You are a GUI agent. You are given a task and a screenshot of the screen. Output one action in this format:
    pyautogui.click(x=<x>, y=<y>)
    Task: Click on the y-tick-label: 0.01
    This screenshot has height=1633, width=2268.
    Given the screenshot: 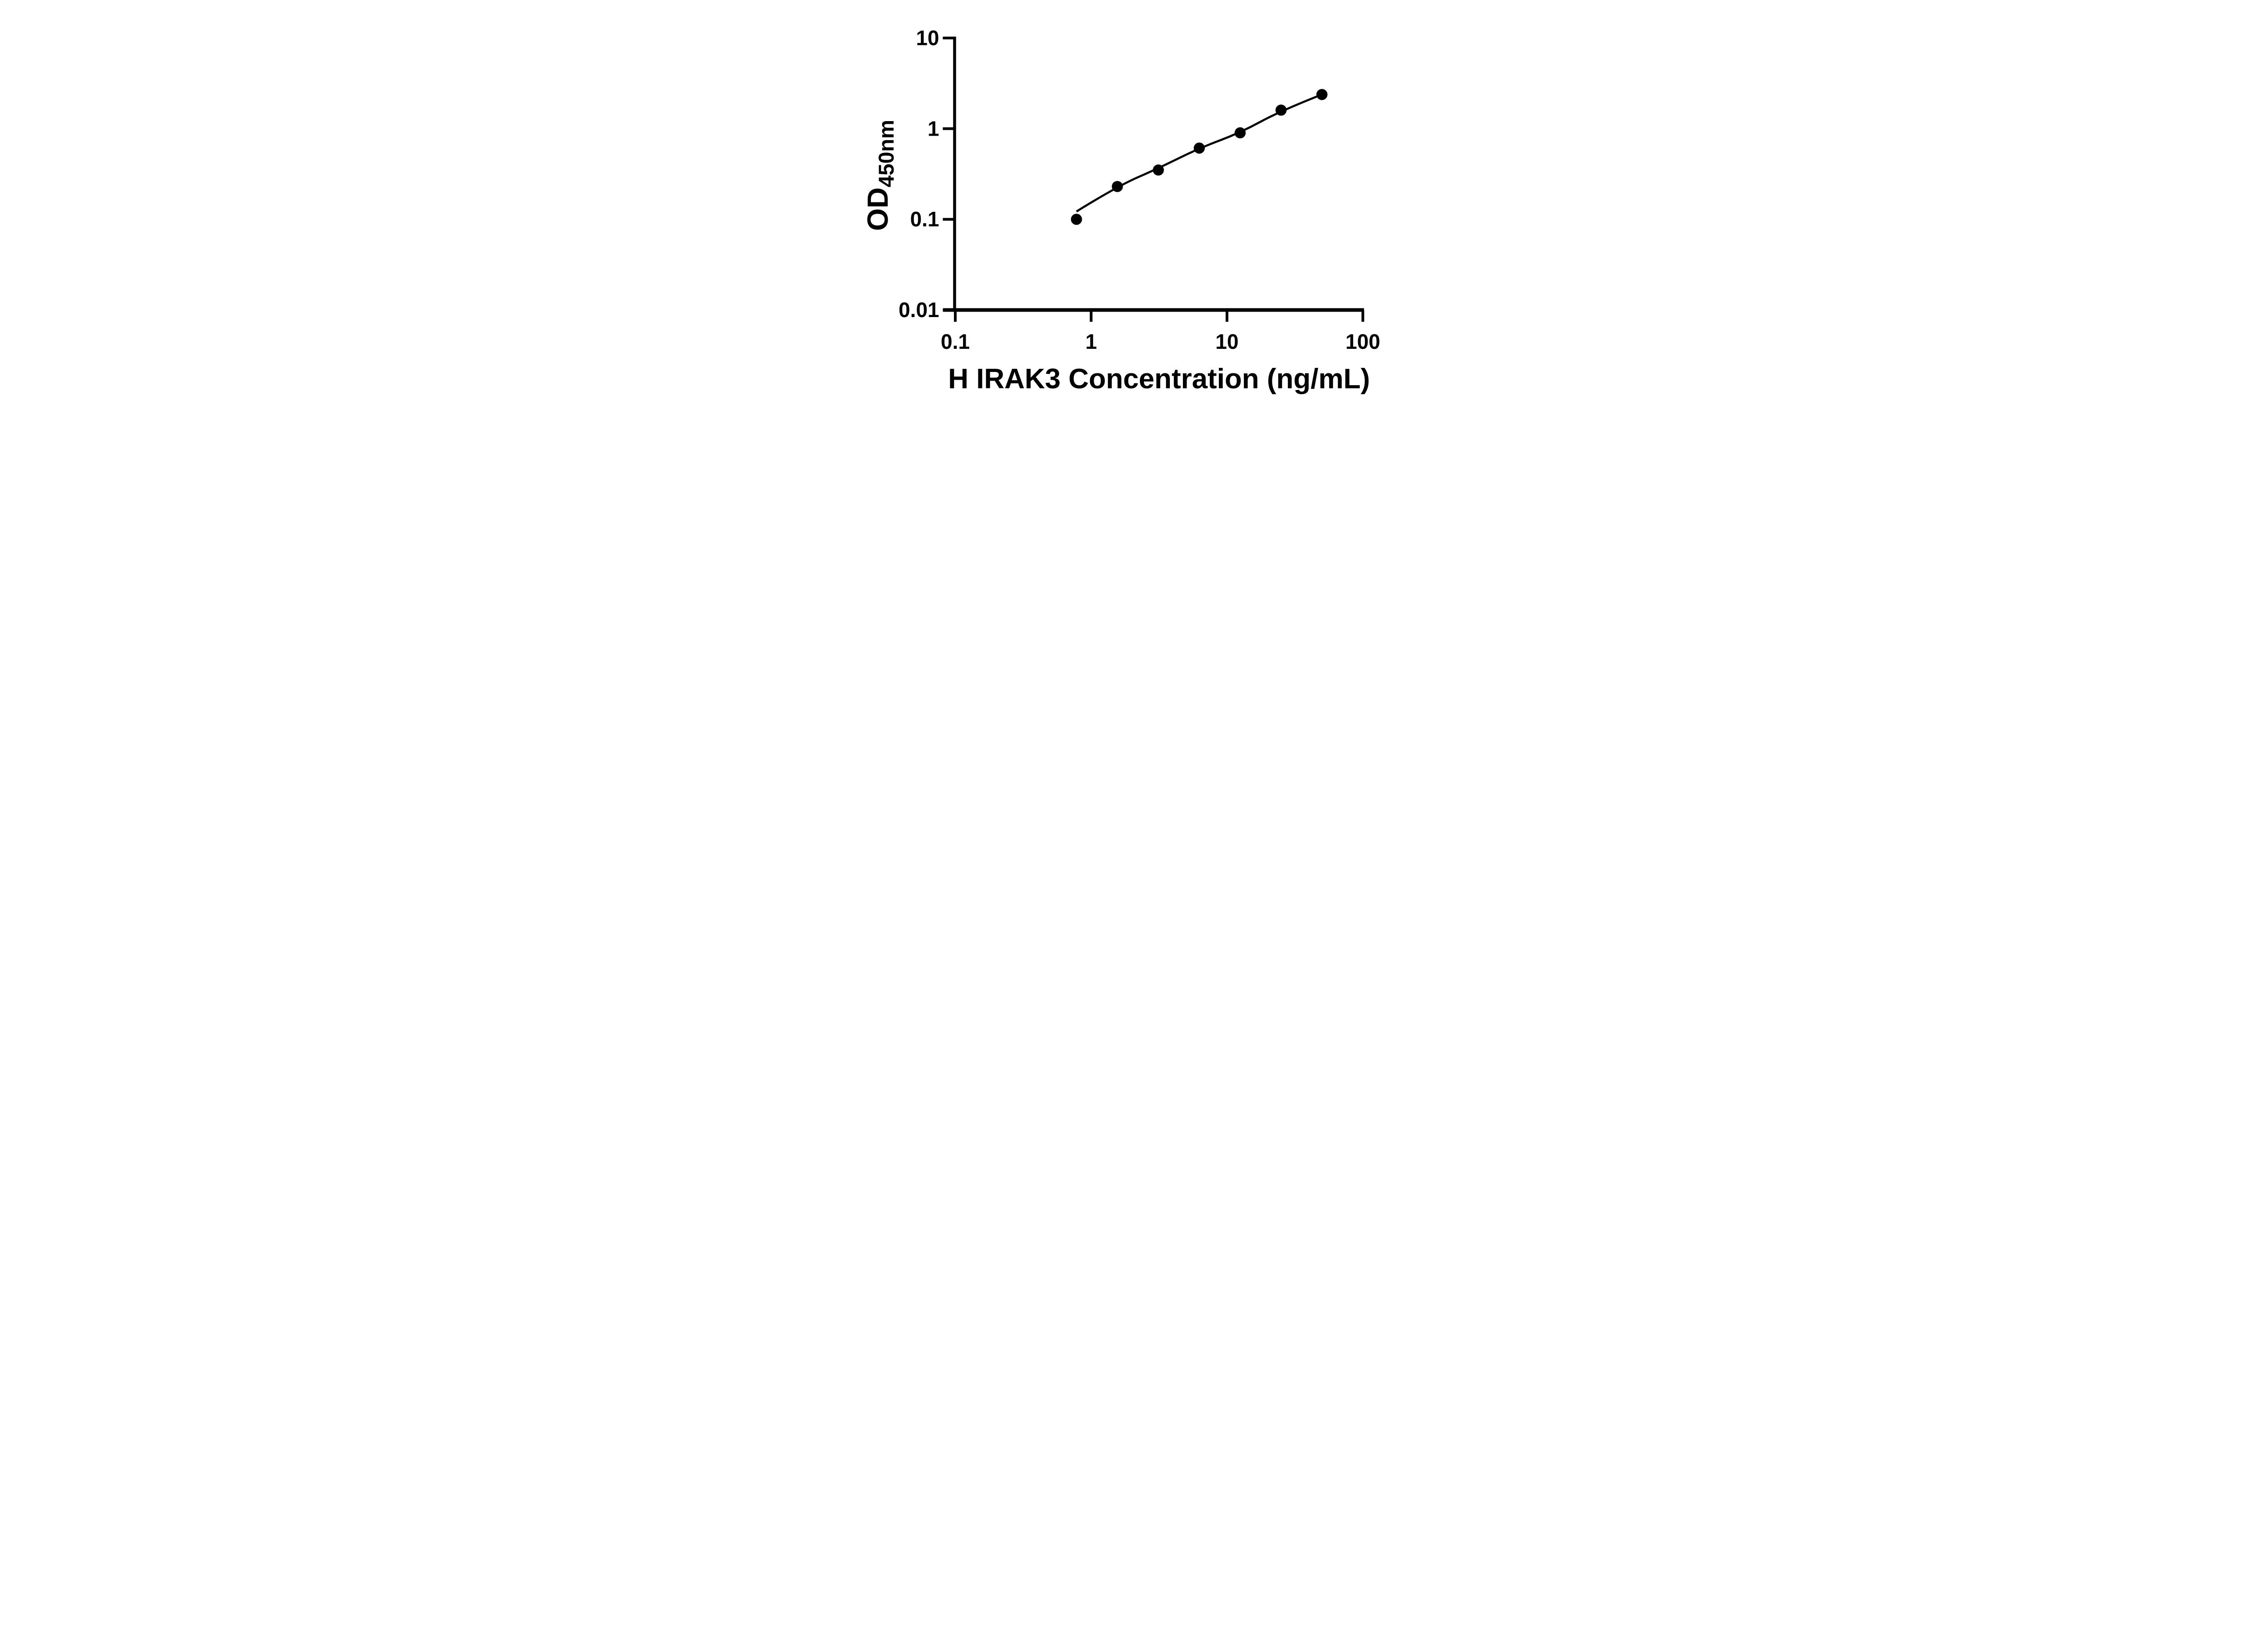 What is the action you would take?
    pyautogui.click(x=919, y=310)
    